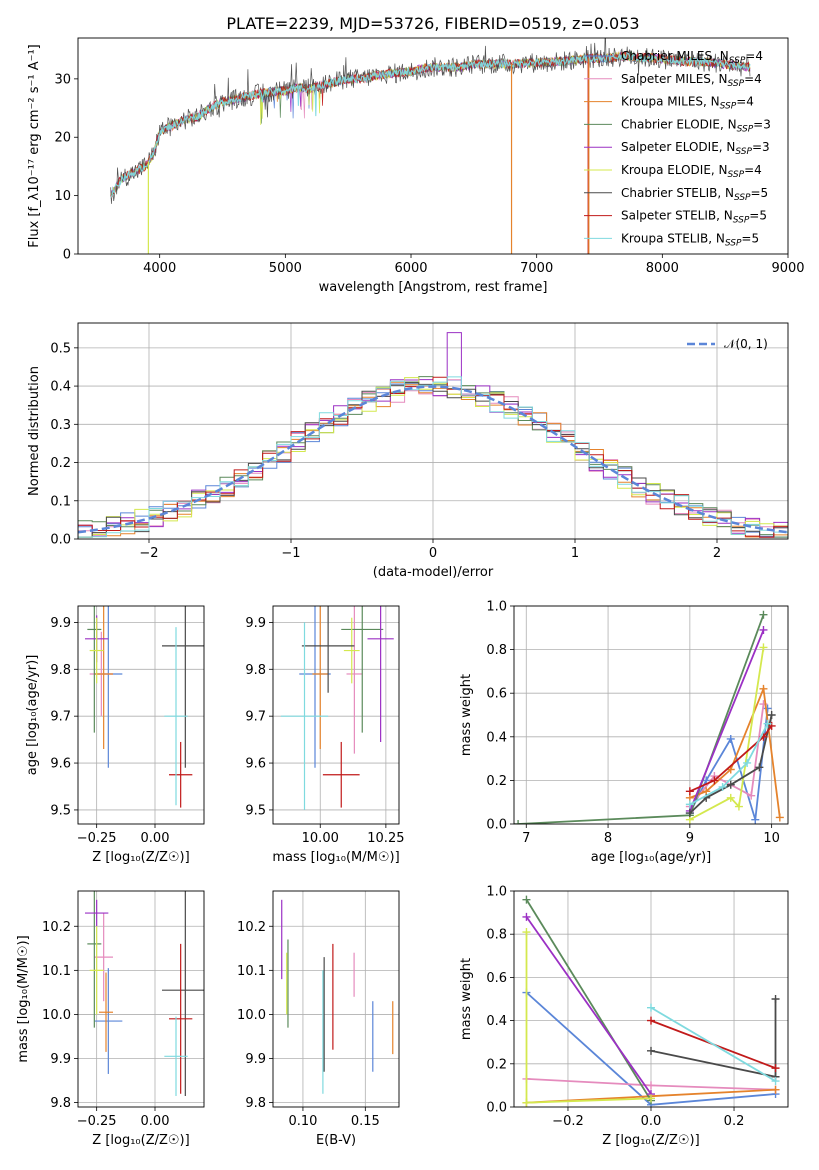 The width and height of the screenshot is (819, 1170). I want to click on y-tick-label: 10, so click(62, 196).